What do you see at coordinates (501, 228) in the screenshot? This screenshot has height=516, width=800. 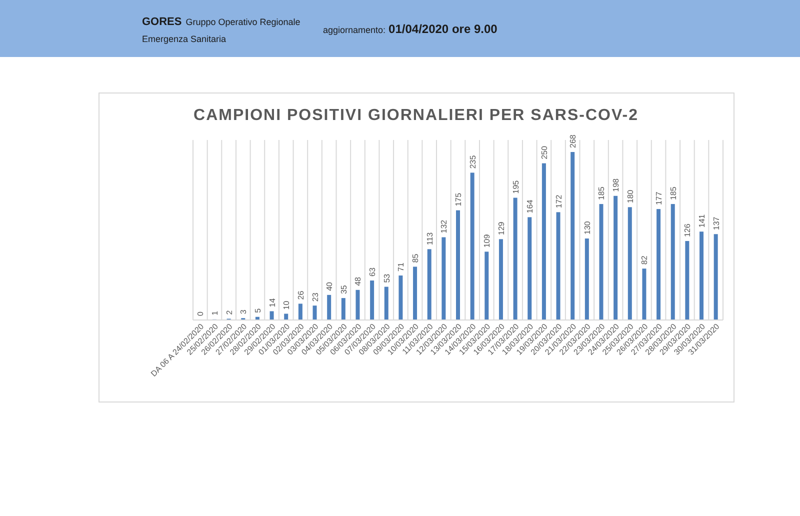 I see `data-label: 129` at bounding box center [501, 228].